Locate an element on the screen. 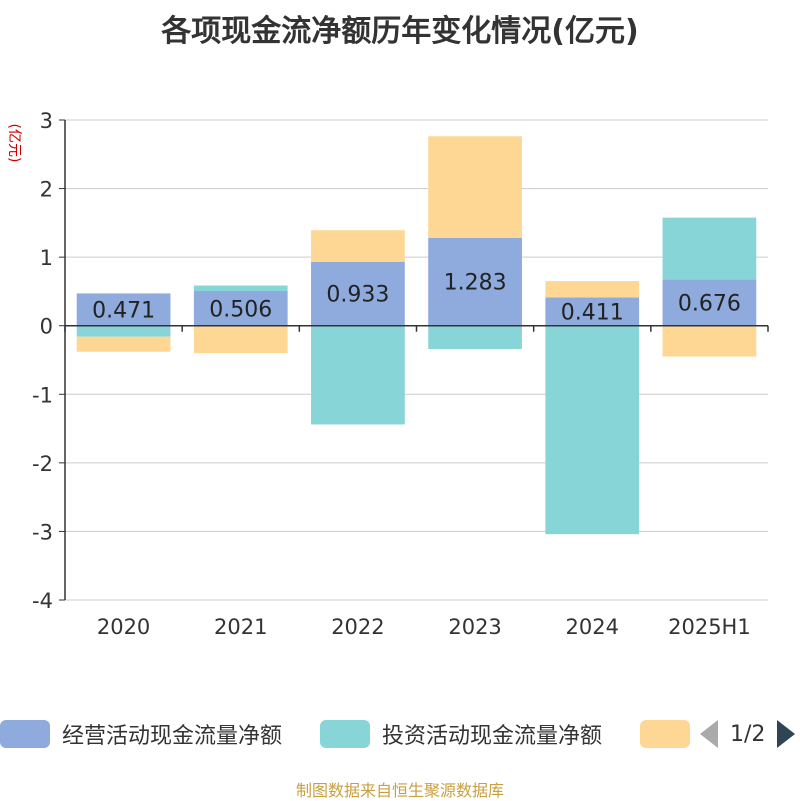 The width and height of the screenshot is (800, 801). x-tick-label: 2022 is located at coordinates (357, 627).